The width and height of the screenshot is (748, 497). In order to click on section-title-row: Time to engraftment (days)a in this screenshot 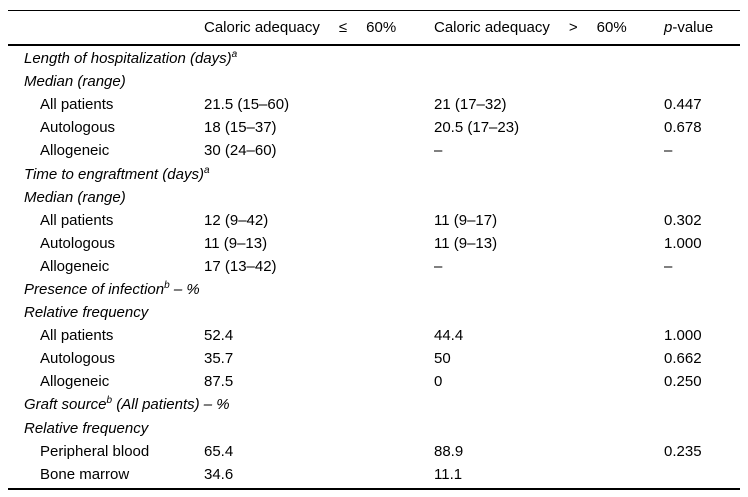, I will do `click(374, 173)`.